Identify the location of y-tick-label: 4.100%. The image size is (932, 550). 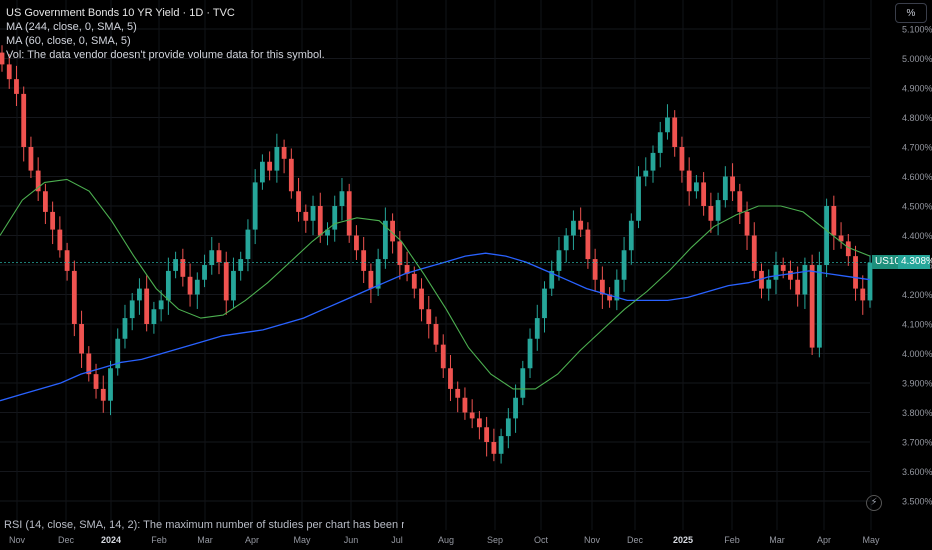
(917, 325).